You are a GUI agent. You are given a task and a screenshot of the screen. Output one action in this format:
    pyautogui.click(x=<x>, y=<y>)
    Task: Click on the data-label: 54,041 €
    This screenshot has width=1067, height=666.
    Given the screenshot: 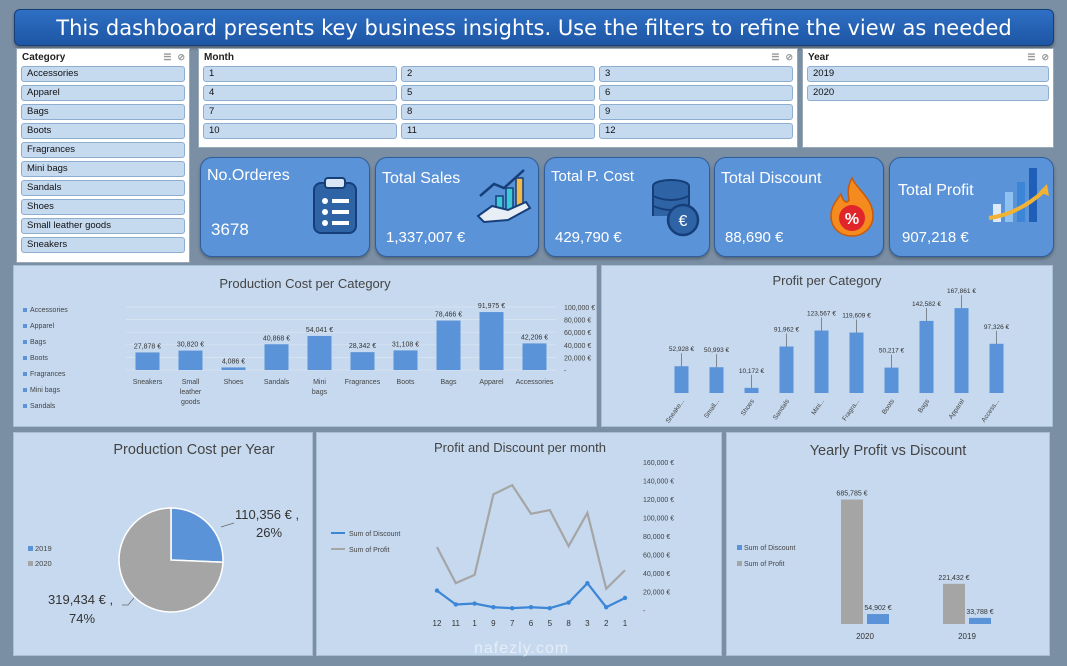 What is the action you would take?
    pyautogui.click(x=319, y=330)
    